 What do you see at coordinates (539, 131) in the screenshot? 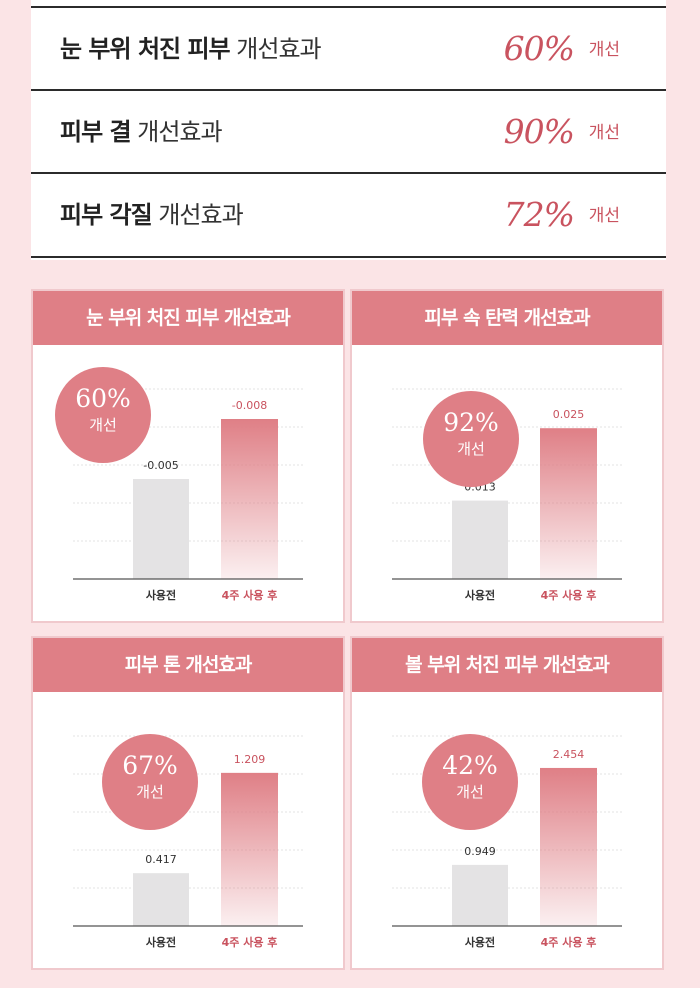
I see `summary-row-percent: 90%` at bounding box center [539, 131].